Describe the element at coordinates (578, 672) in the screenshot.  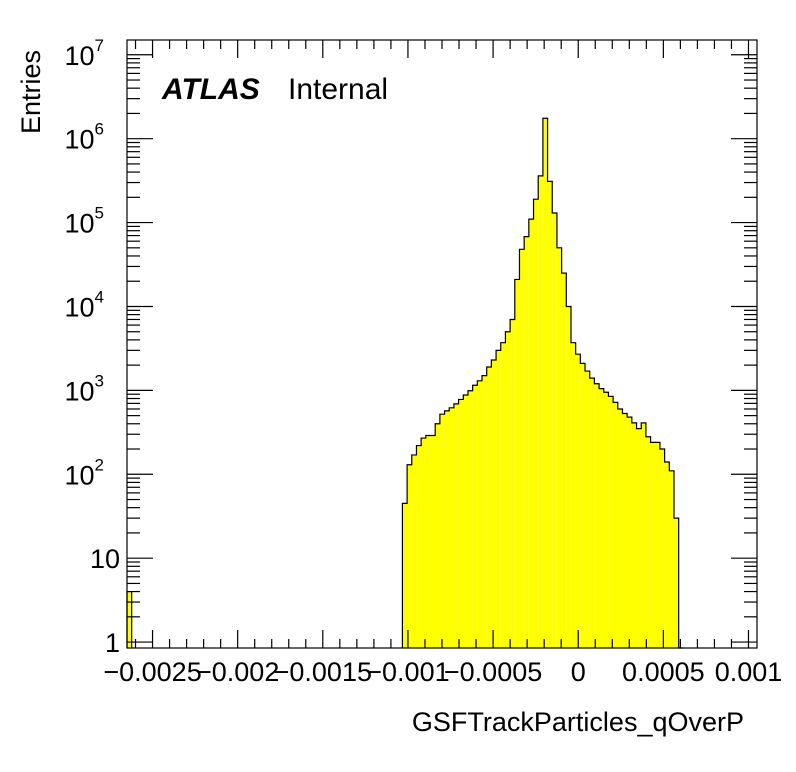
I see `x-tick-label: 0` at that location.